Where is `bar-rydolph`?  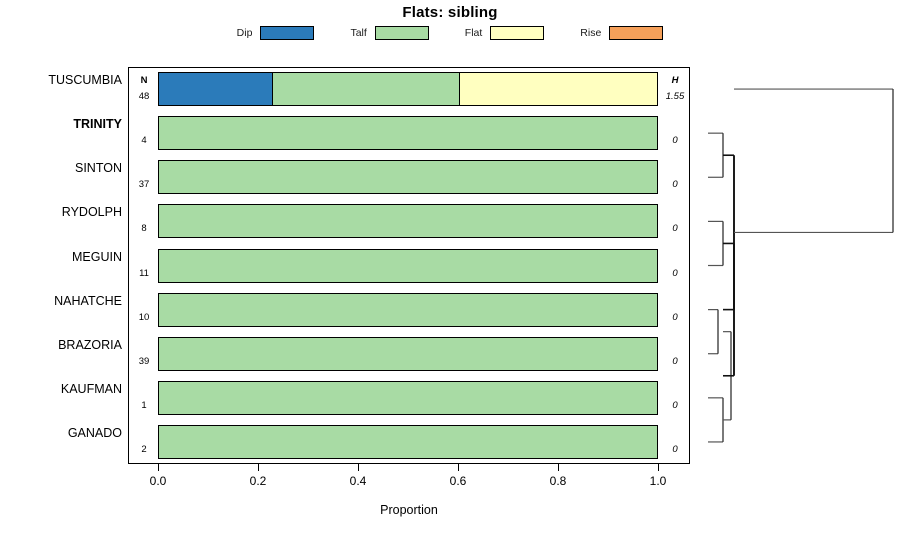 bar-rydolph is located at coordinates (408, 221).